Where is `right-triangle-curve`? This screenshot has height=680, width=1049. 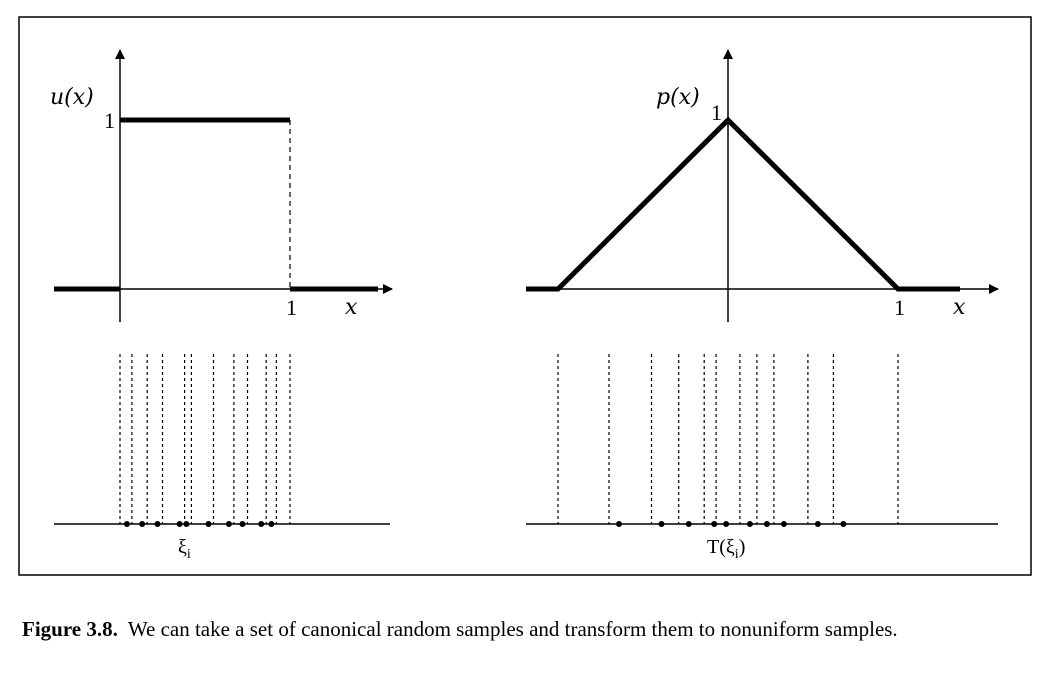
right-triangle-curve is located at coordinates (743, 204).